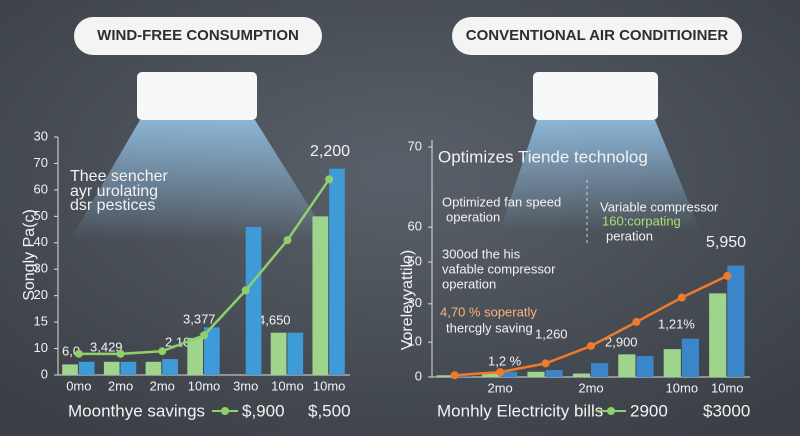  I want to click on legend-title: Monhly Electricity bills, so click(520, 410).